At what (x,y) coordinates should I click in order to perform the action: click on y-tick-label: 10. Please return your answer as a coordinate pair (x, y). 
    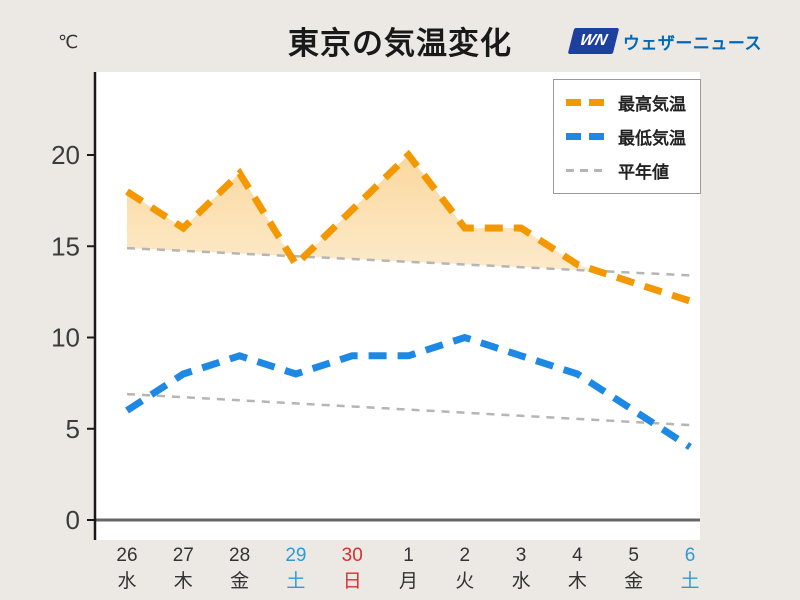
    Looking at the image, I should click on (65, 338).